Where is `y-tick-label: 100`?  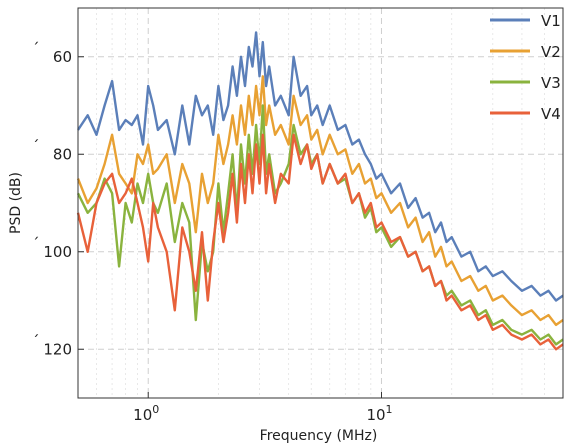 y-tick-label: 100 is located at coordinates (57, 252).